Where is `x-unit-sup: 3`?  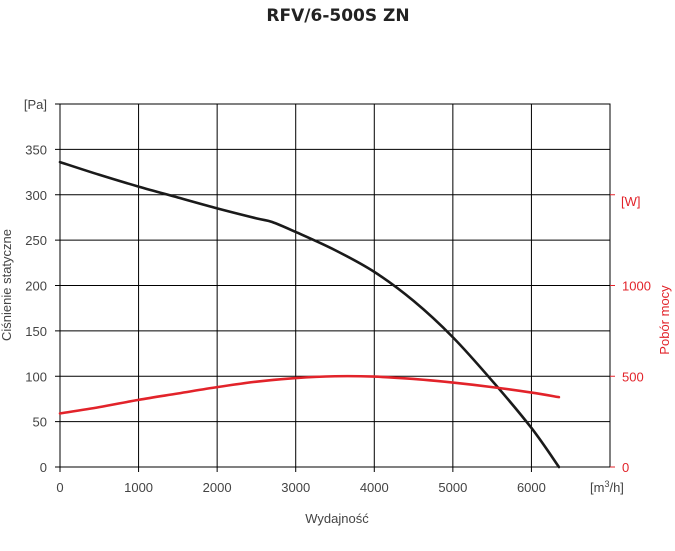 x-unit-sup: 3 is located at coordinates (606, 484).